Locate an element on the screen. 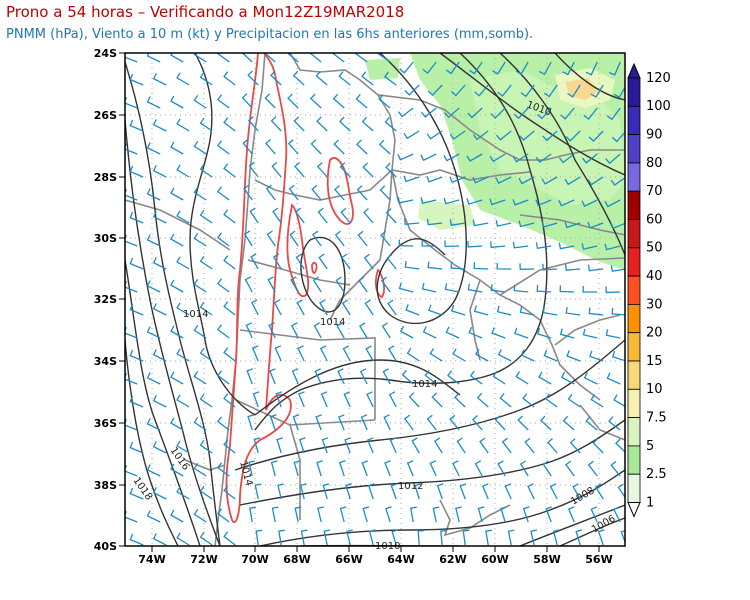 The width and height of the screenshot is (750, 600). lat-label: 34S is located at coordinates (105, 361).